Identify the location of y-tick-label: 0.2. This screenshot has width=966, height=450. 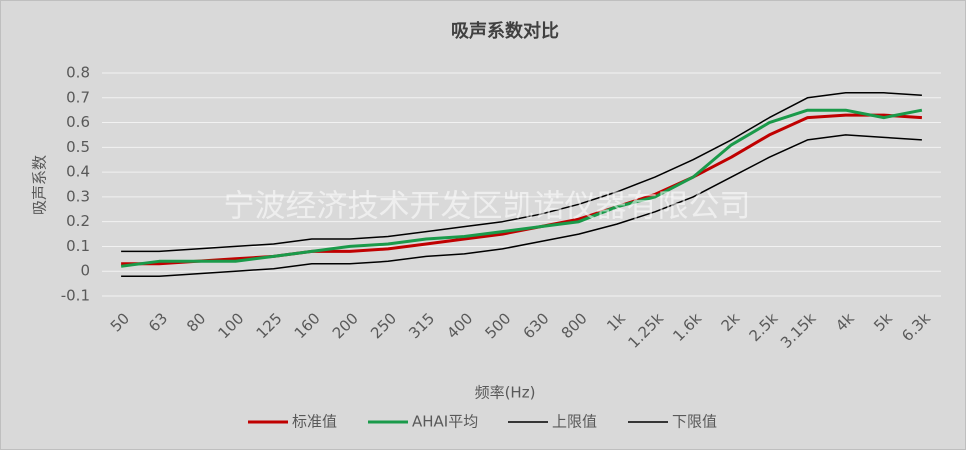
(78, 221).